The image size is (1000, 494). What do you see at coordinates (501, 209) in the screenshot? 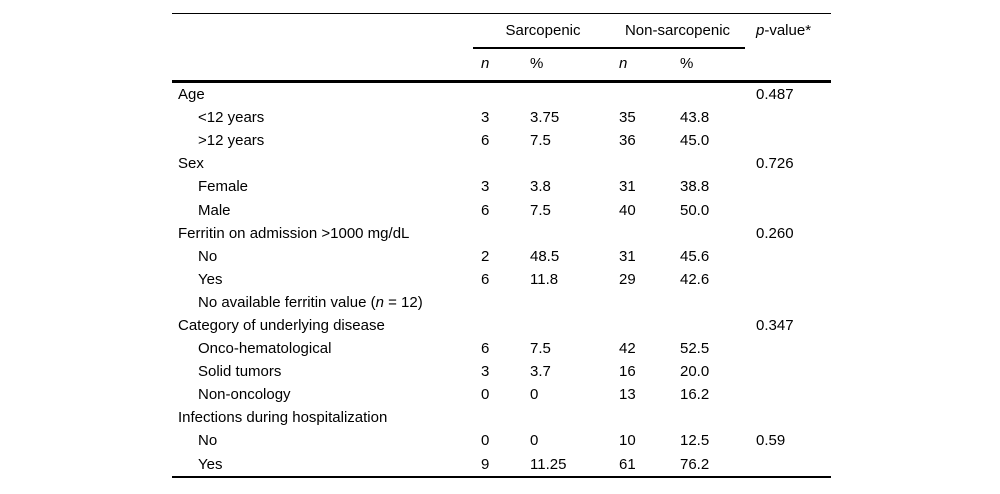
I see `table-row: Male 6 7.5 40 50.0` at bounding box center [501, 209].